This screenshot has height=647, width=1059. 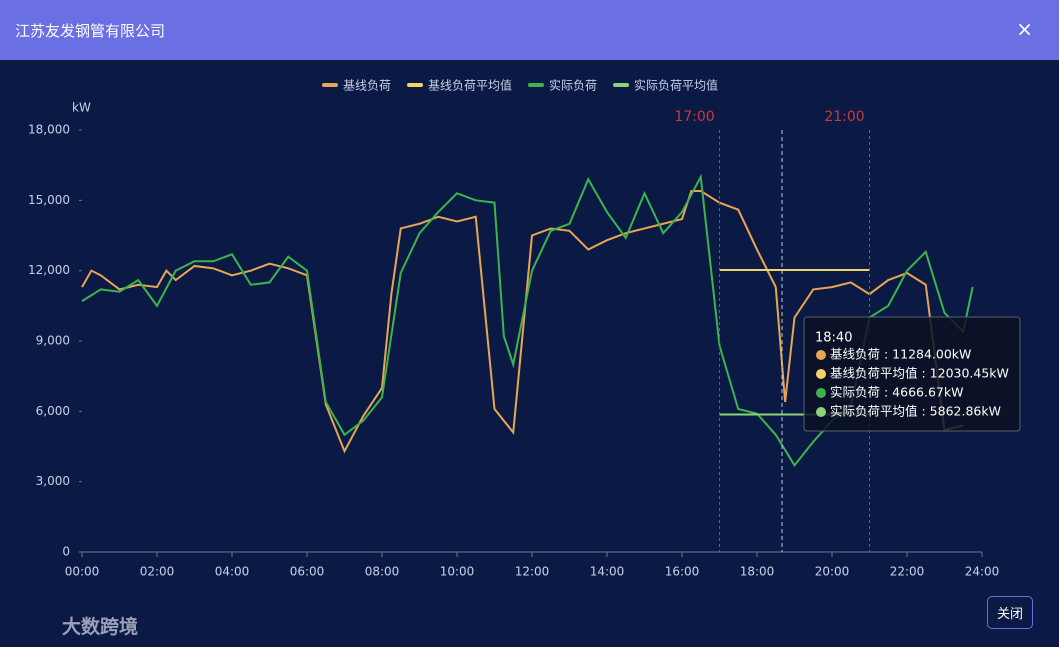 I want to click on legend-label: 实际负荷平均值, so click(x=676, y=85).